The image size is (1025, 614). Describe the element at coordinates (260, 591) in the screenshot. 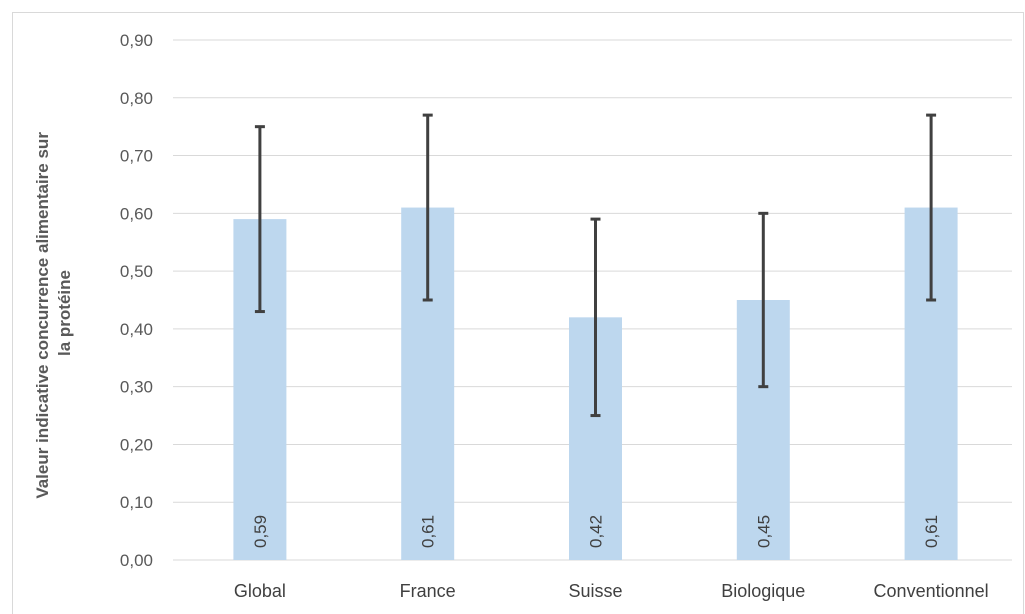

I see `x-tick-label: Global` at that location.